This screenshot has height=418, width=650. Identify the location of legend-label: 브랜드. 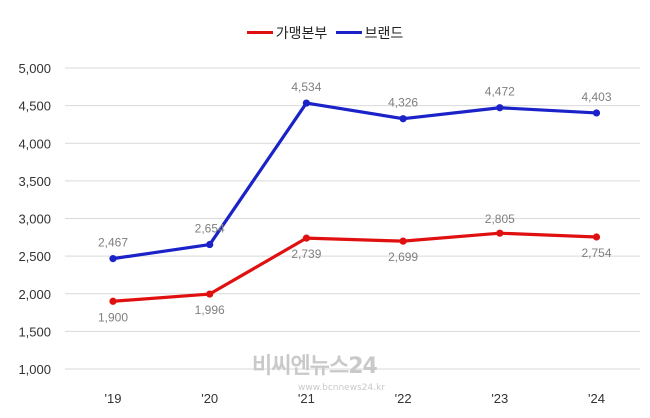
(384, 33).